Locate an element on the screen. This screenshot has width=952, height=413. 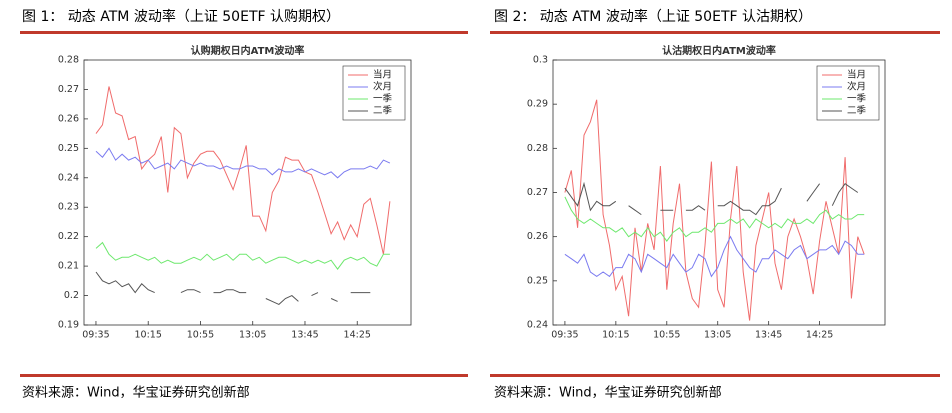
y-tick-label: 0.23 is located at coordinates (68, 207).